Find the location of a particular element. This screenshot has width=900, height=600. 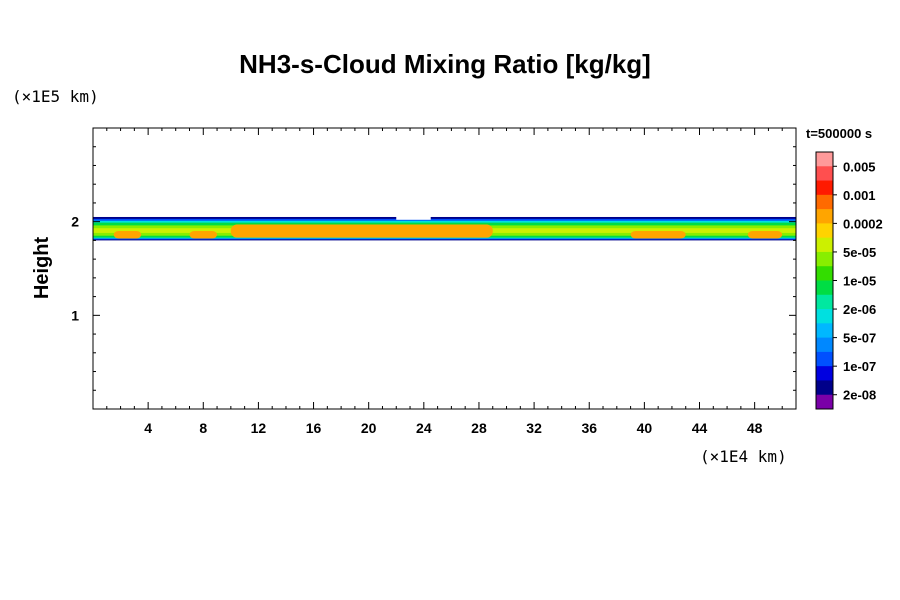

x-tick-label: 40 is located at coordinates (645, 428).